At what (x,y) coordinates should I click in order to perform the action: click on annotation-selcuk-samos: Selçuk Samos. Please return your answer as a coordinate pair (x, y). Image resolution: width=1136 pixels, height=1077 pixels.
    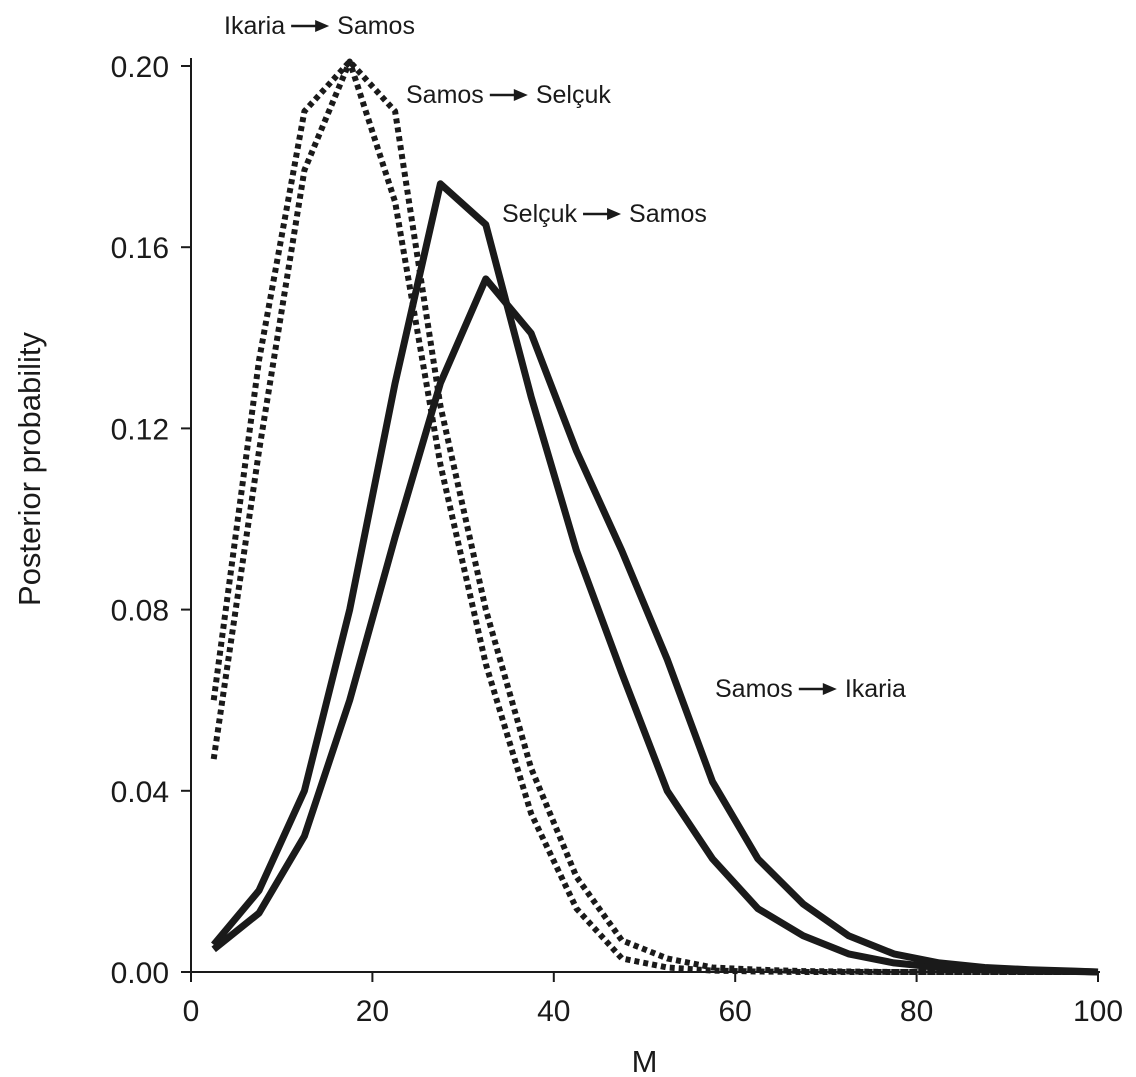
    Looking at the image, I should click on (604, 214).